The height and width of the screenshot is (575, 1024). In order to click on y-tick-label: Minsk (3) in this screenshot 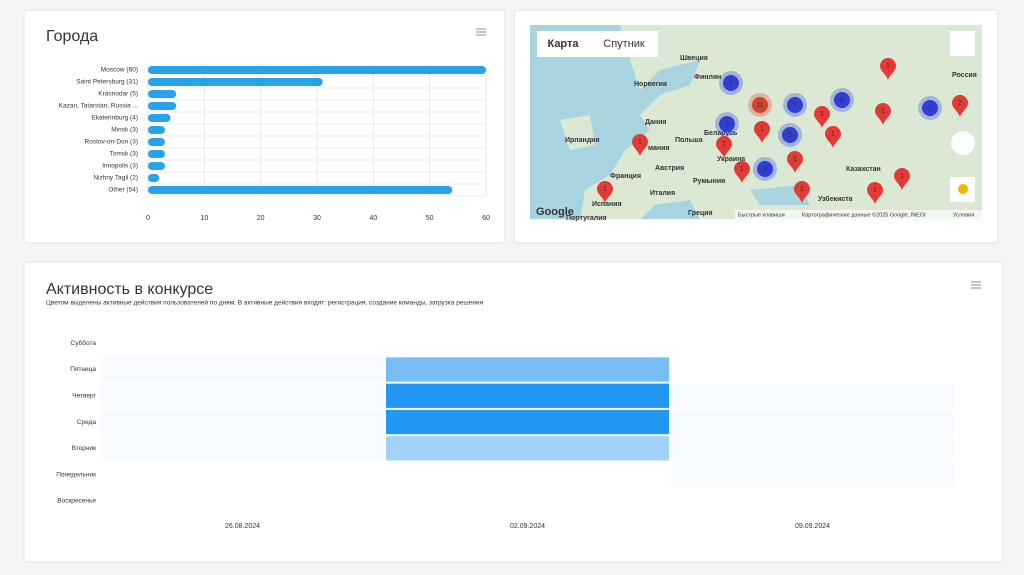, I will do `click(124, 130)`.